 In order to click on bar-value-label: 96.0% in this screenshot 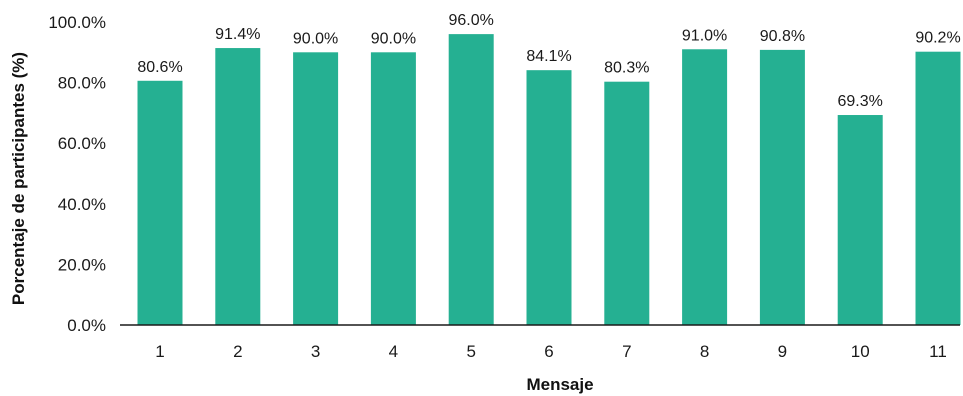, I will do `click(471, 20)`.